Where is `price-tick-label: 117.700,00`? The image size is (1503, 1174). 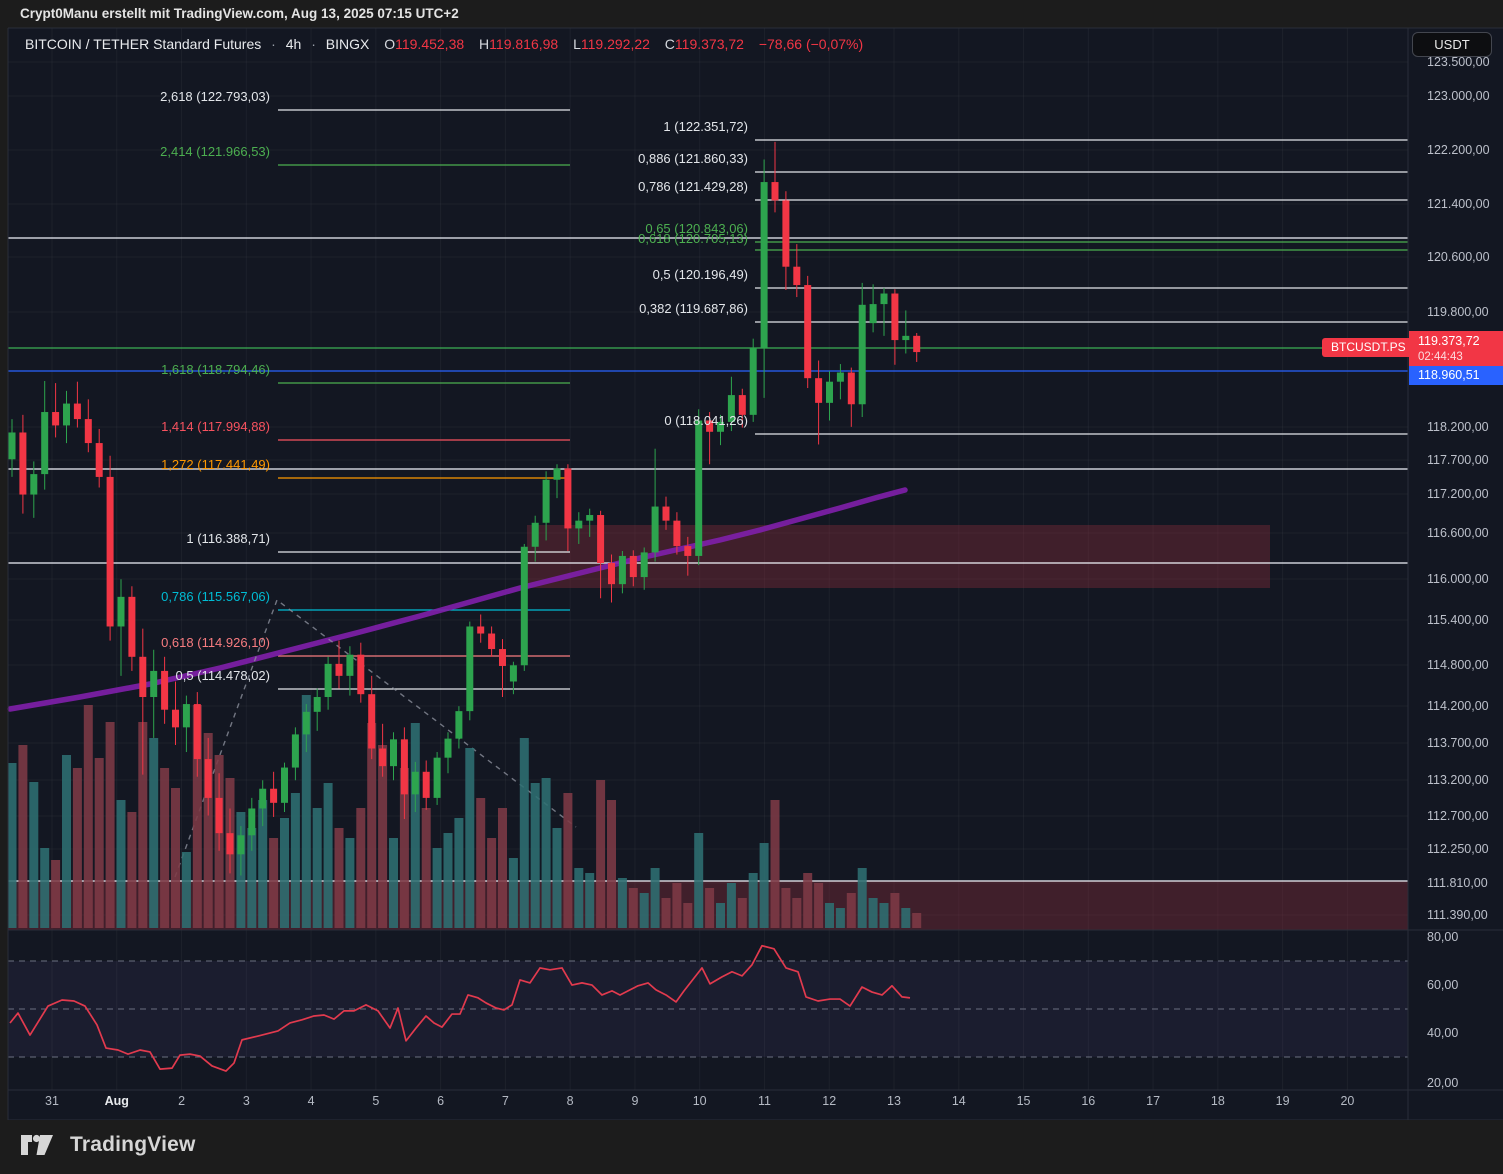
price-tick-label: 117.700,00 is located at coordinates (1458, 460).